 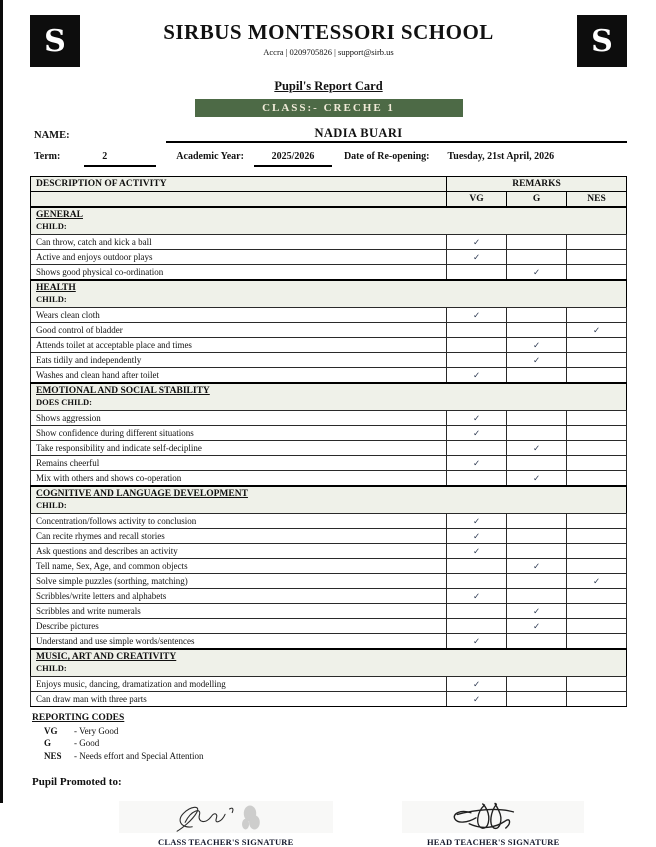 What do you see at coordinates (328, 133) in the screenshot?
I see `name-row: NAME: NADIA BUARI` at bounding box center [328, 133].